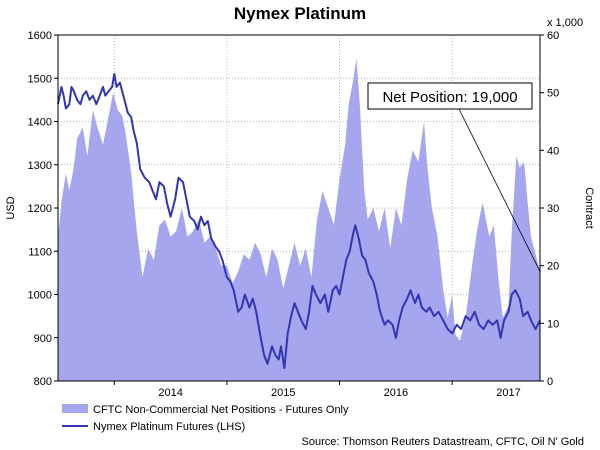  What do you see at coordinates (75, 408) in the screenshot?
I see `legend-swatch-area` at bounding box center [75, 408].